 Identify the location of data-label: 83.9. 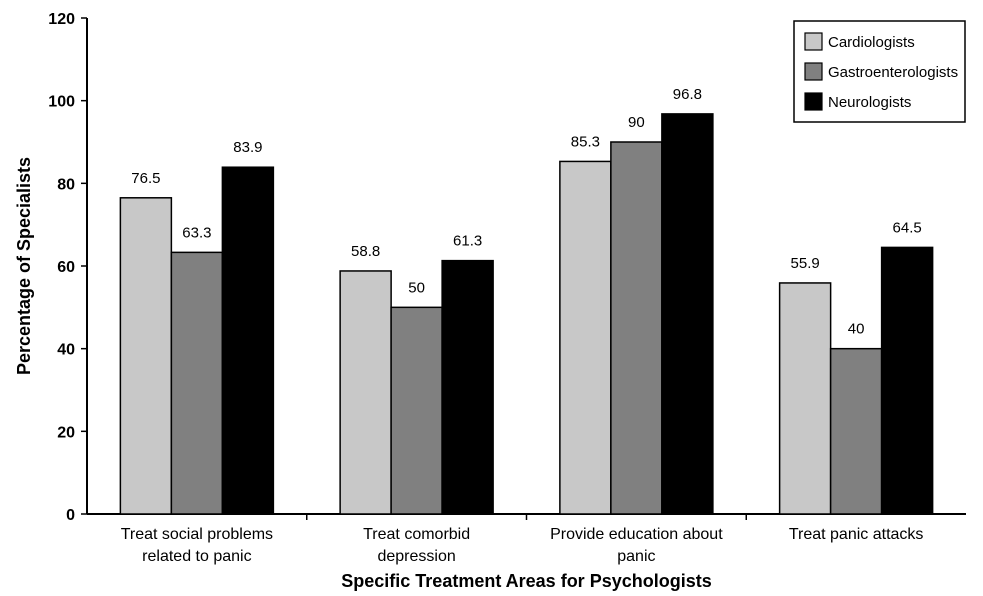
(247, 147).